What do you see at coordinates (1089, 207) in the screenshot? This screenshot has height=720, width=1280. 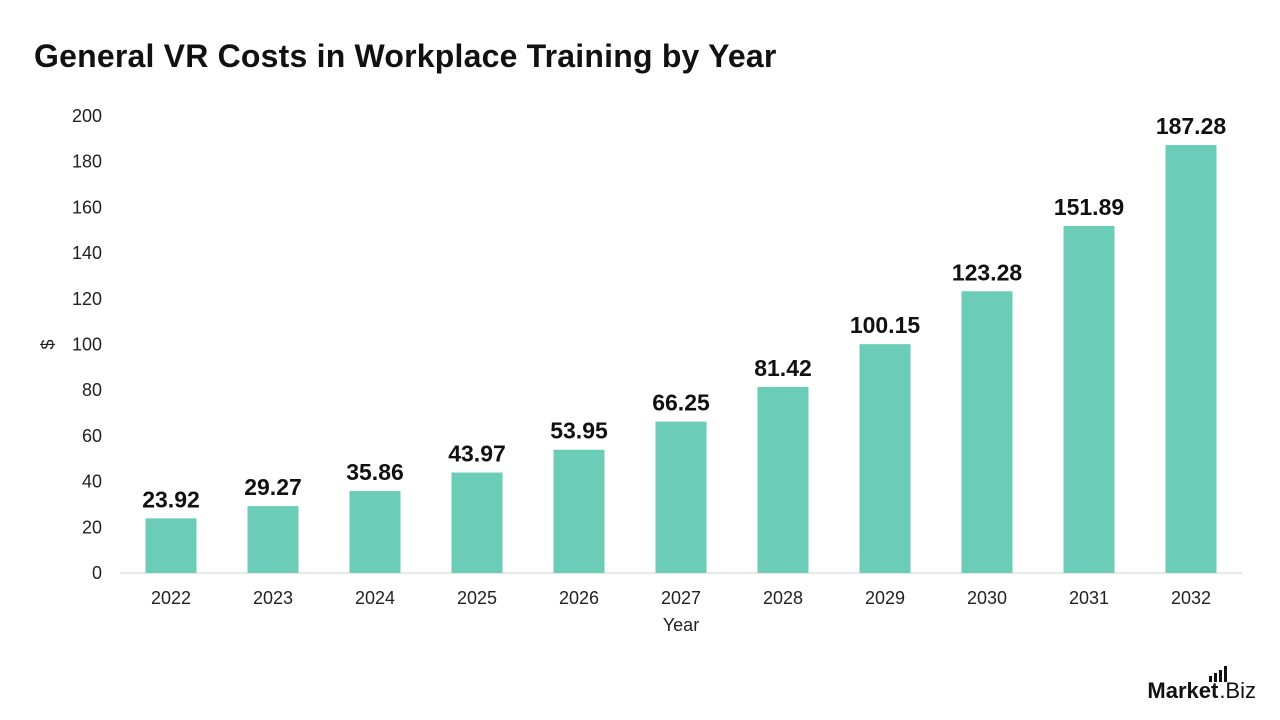 I see `data-label: 151.89` at bounding box center [1089, 207].